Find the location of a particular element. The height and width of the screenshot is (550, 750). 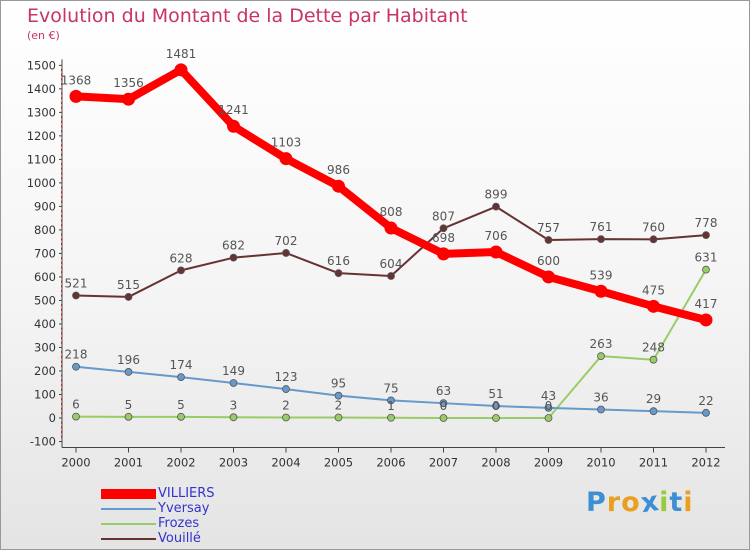

data-label-villiers: 1368 is located at coordinates (76, 80).